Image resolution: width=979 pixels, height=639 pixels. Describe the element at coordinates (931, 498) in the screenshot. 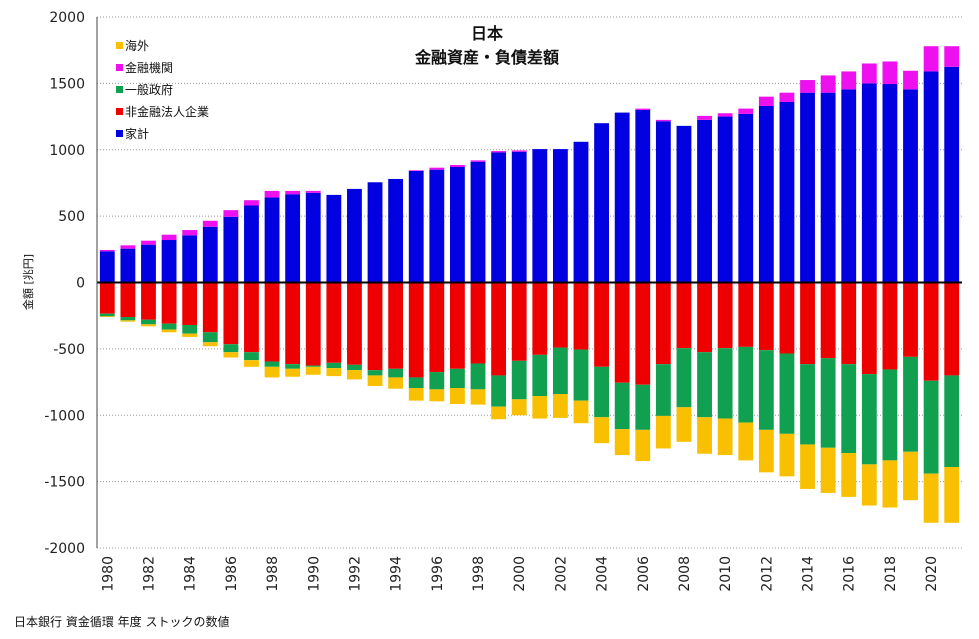

I see `bar-海外-2020` at that location.